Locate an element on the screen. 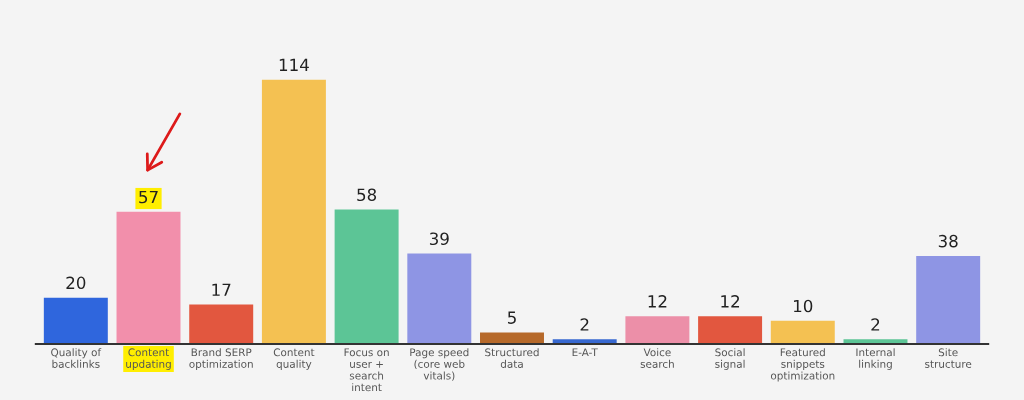 This screenshot has width=1024, height=400. data-label: 5 is located at coordinates (511, 317).